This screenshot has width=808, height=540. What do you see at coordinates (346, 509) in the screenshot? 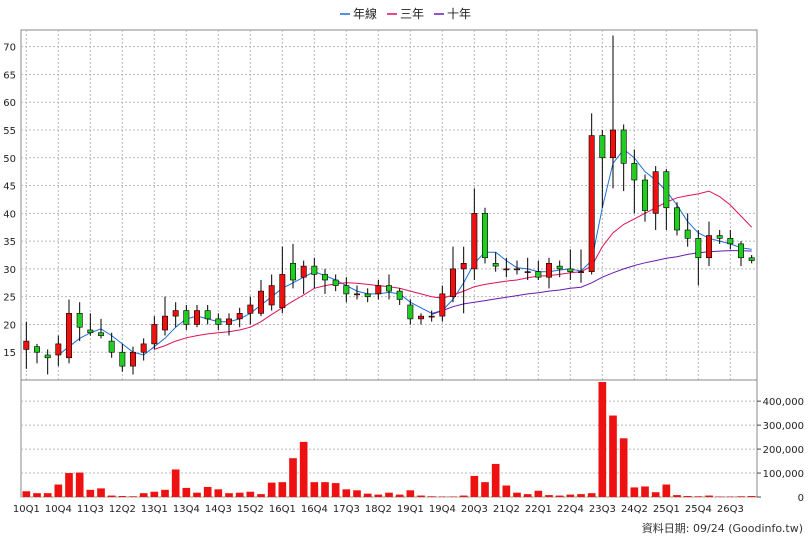
I see `x-tick-label: 17Q3` at bounding box center [346, 509].